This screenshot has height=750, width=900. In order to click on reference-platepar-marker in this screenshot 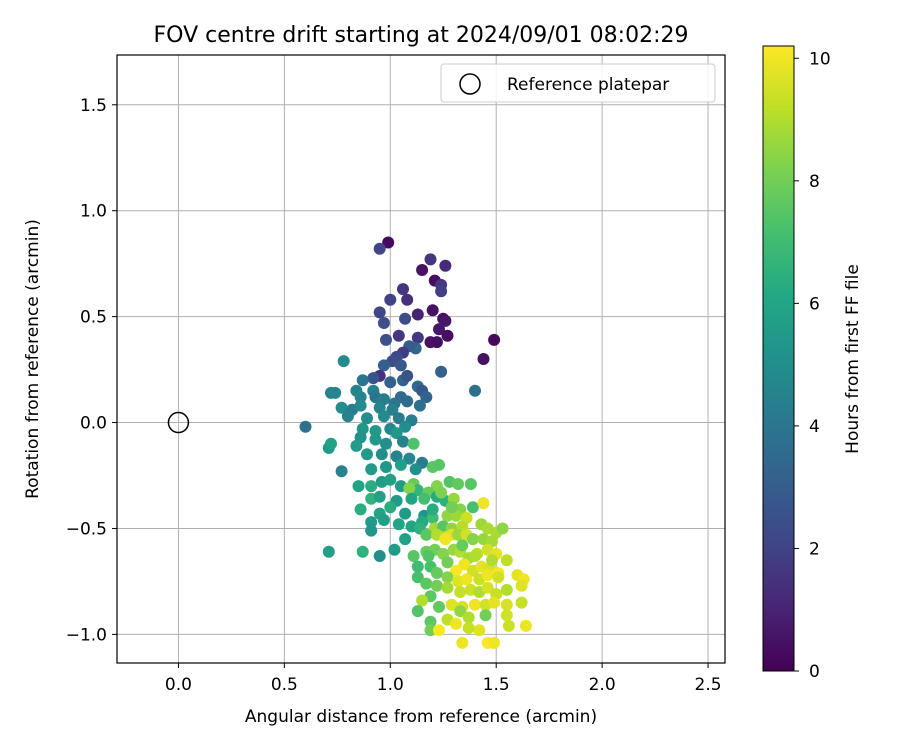, I will do `click(178, 422)`.